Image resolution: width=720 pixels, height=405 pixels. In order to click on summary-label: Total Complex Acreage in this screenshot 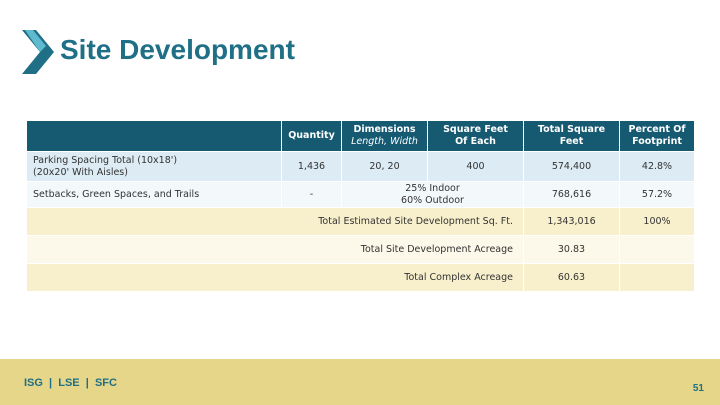, I will do `click(275, 277)`.